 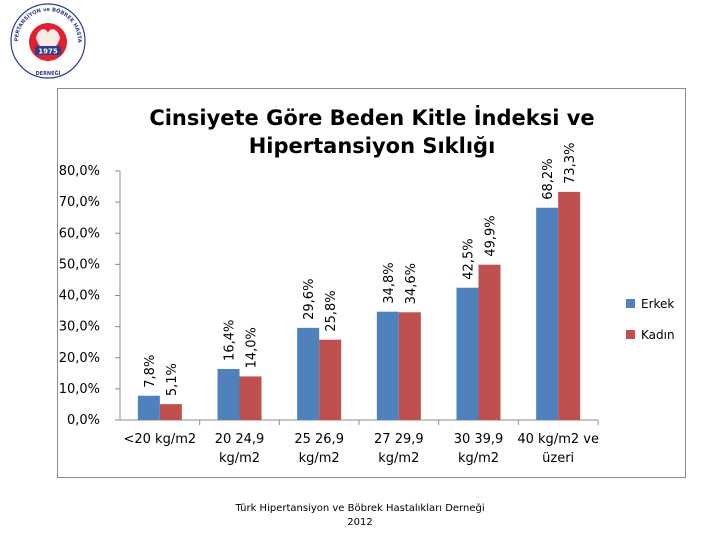 I want to click on logo-year-box, so click(x=48, y=50).